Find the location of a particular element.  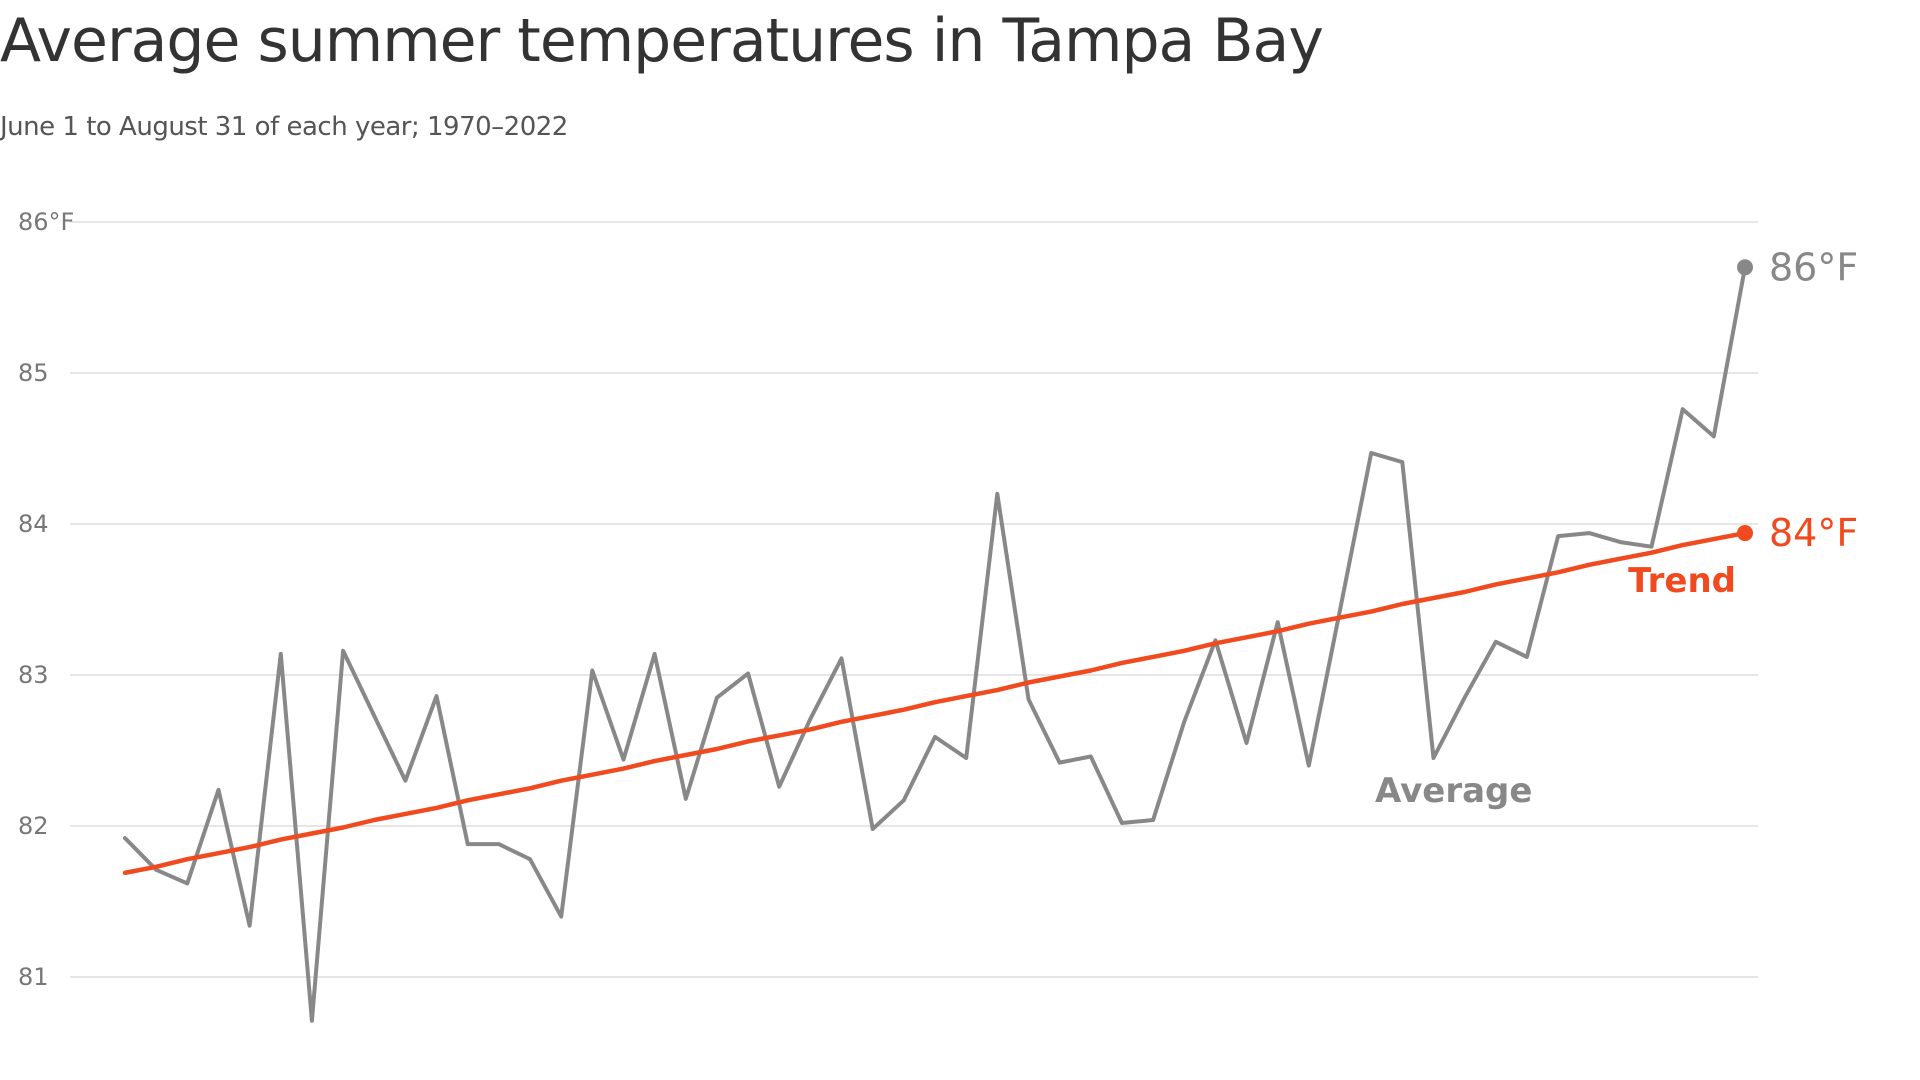

y-tick-label: 81 is located at coordinates (33, 977).